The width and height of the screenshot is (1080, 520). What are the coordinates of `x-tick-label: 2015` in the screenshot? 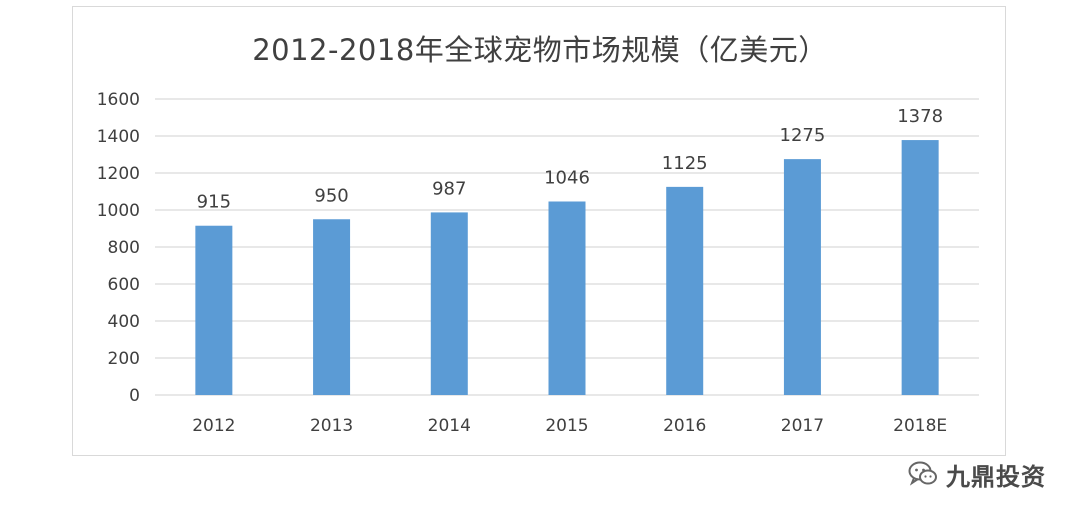 It's located at (566, 426).